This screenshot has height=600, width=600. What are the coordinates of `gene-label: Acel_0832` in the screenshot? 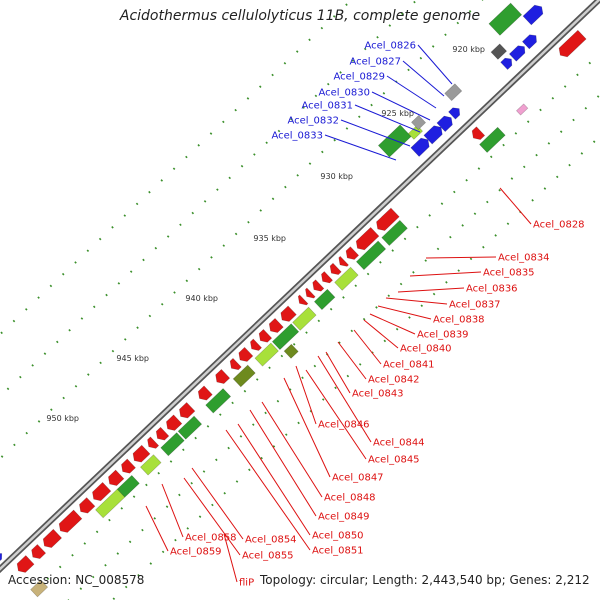 It's located at (313, 121).